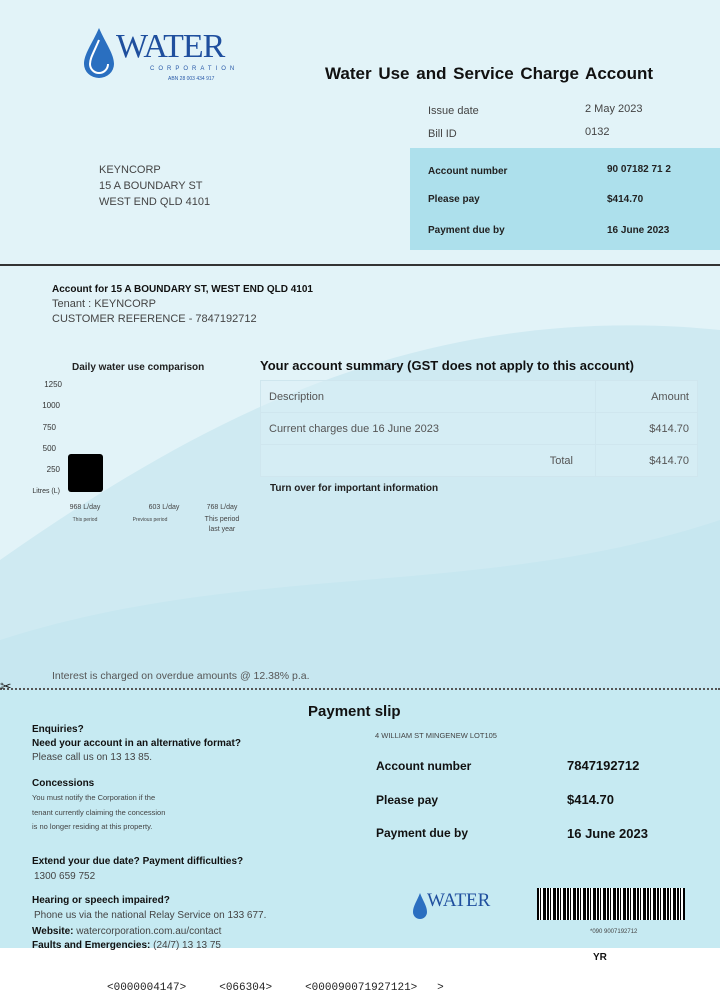 Image resolution: width=720 pixels, height=1000 pixels. I want to click on value-label-this-period: 968 L/day, so click(85, 507).